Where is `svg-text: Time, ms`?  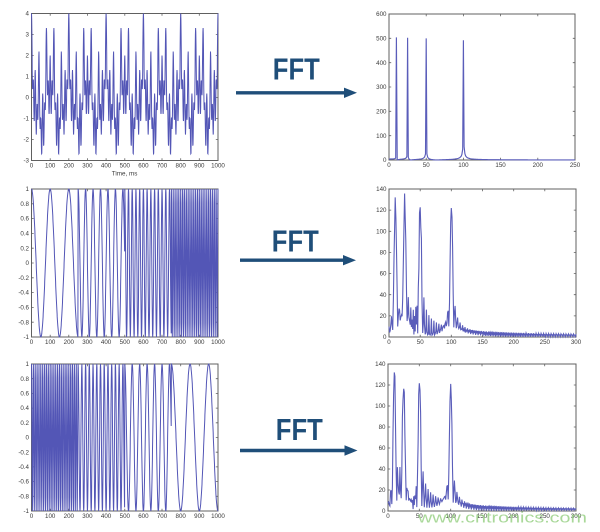 svg-text: Time, ms is located at coordinates (125, 173).